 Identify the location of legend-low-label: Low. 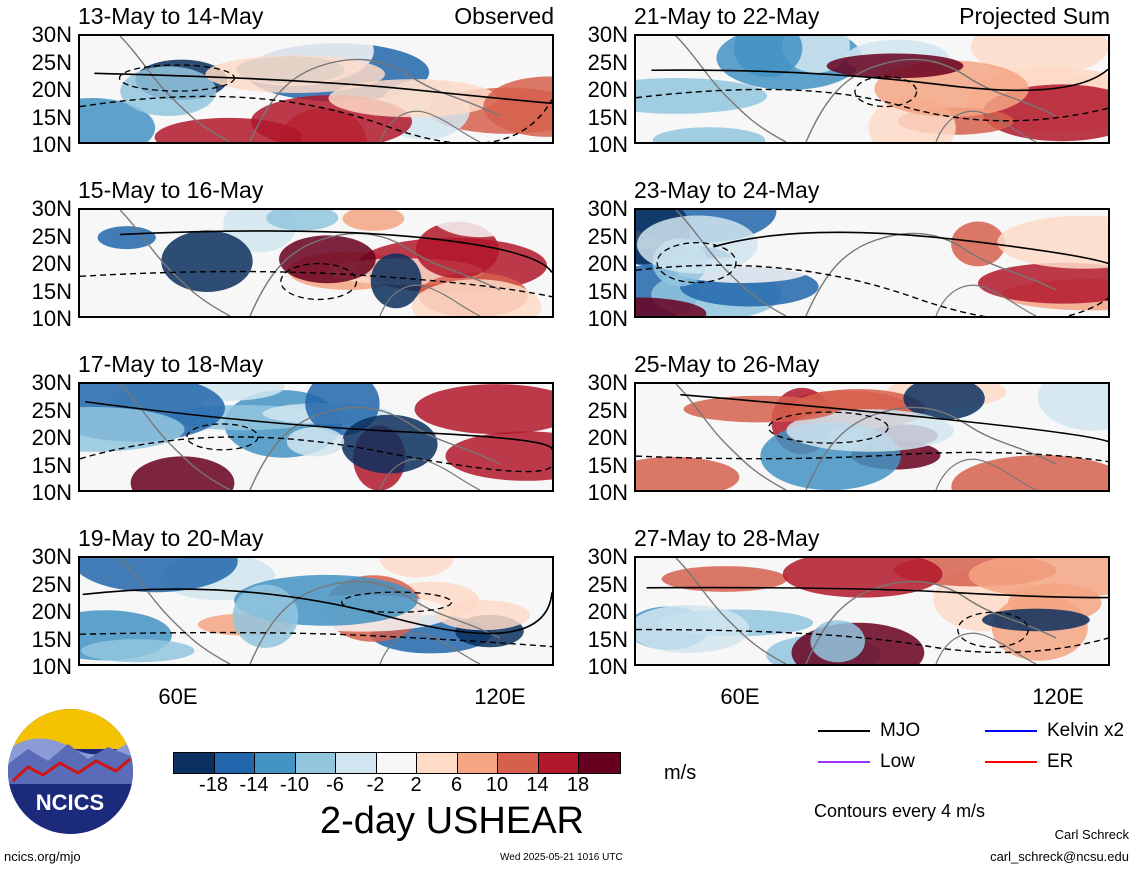
(897, 761).